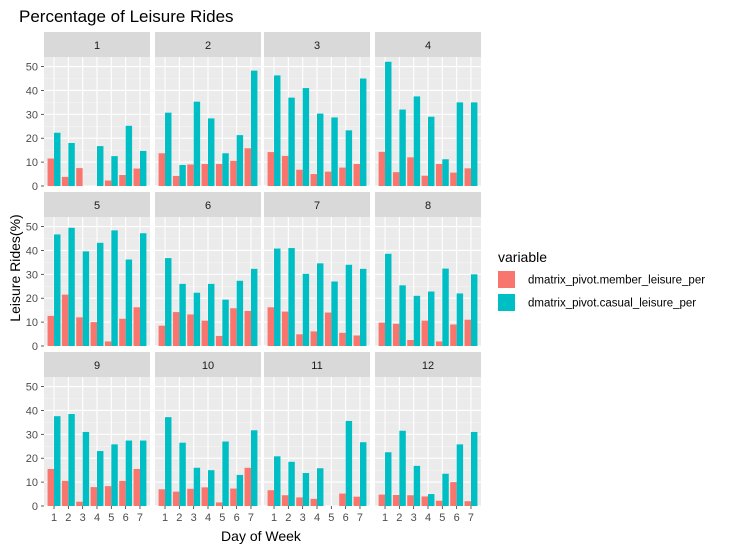  What do you see at coordinates (317, 438) in the screenshot?
I see `facet-panel-11: 111 2 3 4 5 6 7` at bounding box center [317, 438].